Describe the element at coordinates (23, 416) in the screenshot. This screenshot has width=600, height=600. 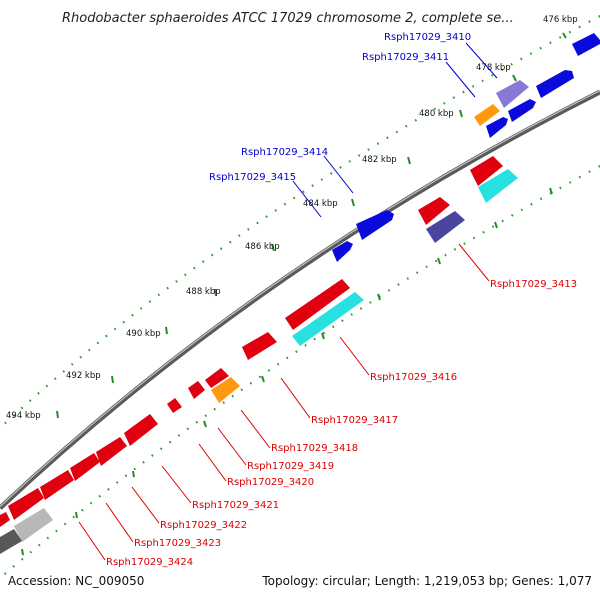
I see `ruler-label: 494 kbp` at that location.